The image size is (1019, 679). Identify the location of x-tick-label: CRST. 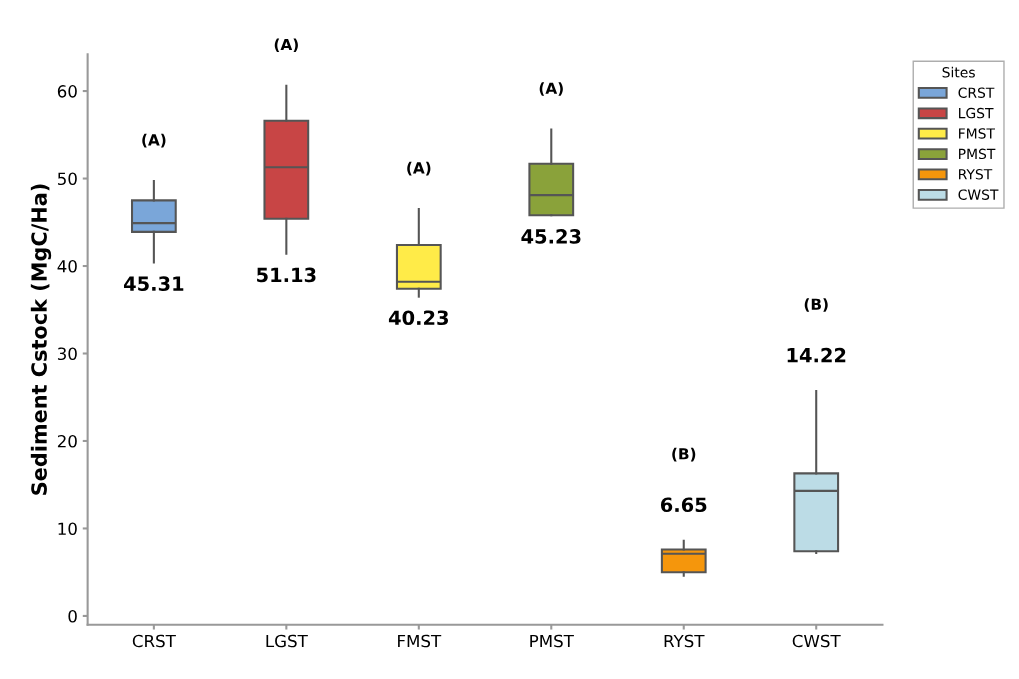
(154, 641).